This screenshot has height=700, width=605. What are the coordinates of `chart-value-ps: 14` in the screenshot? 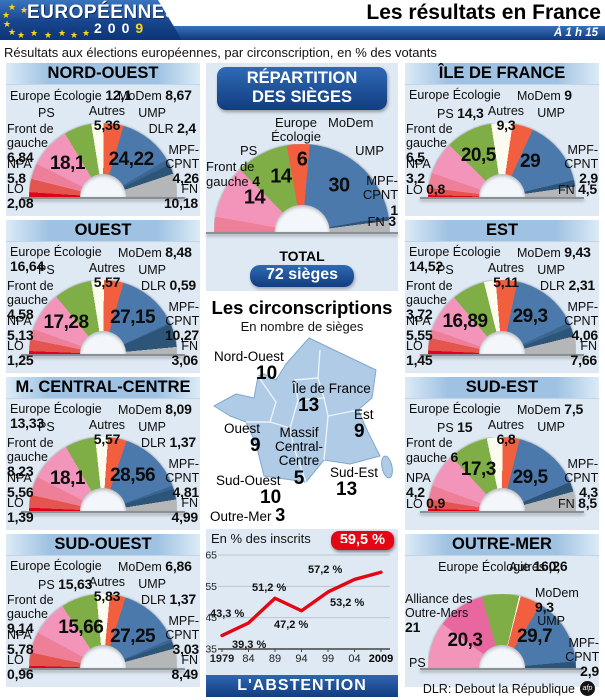 It's located at (254, 197).